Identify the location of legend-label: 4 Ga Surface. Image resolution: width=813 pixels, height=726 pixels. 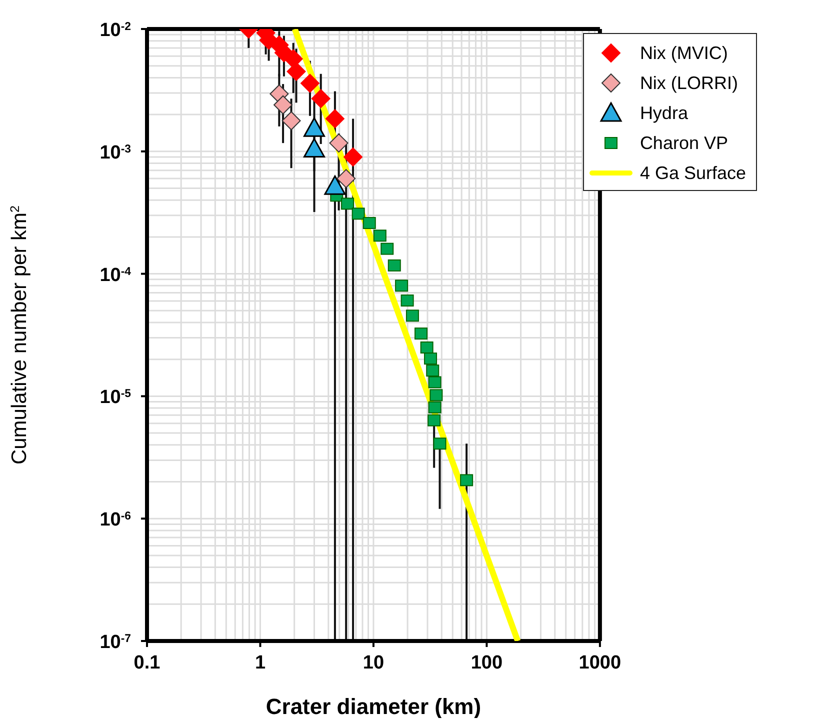
(693, 173).